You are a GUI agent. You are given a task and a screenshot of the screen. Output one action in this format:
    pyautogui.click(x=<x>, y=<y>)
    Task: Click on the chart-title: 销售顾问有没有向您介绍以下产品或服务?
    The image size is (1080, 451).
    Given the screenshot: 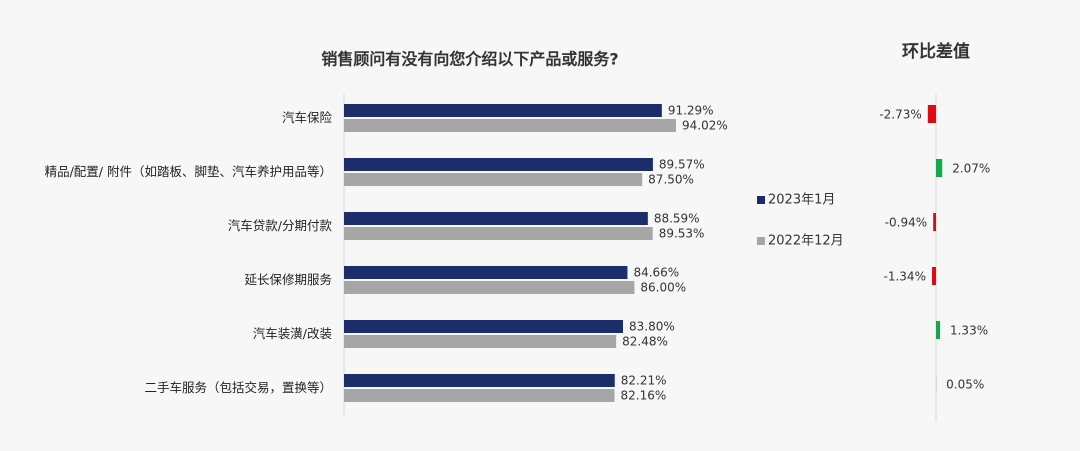 What is the action you would take?
    pyautogui.click(x=469, y=59)
    